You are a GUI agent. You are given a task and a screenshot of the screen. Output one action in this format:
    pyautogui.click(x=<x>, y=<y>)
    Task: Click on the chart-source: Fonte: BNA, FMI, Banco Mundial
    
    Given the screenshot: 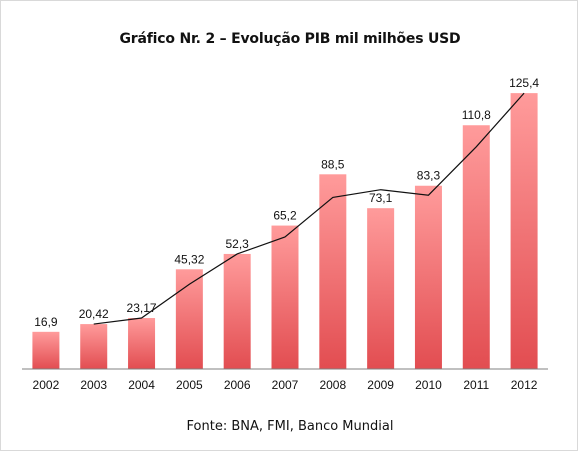 What is the action you would take?
    pyautogui.click(x=290, y=426)
    